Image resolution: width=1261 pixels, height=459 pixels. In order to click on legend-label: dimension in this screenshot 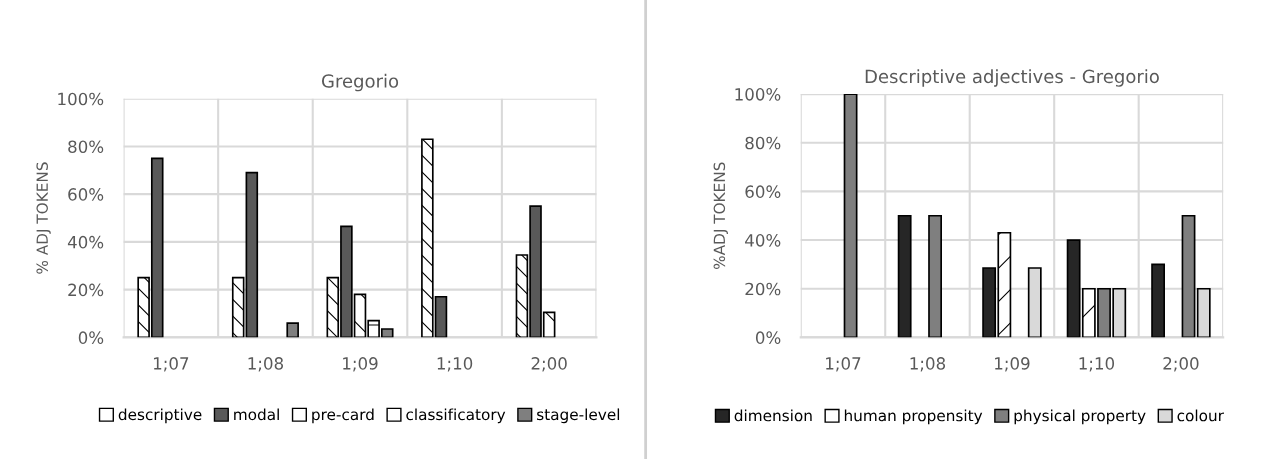, I will do `click(773, 415)`.